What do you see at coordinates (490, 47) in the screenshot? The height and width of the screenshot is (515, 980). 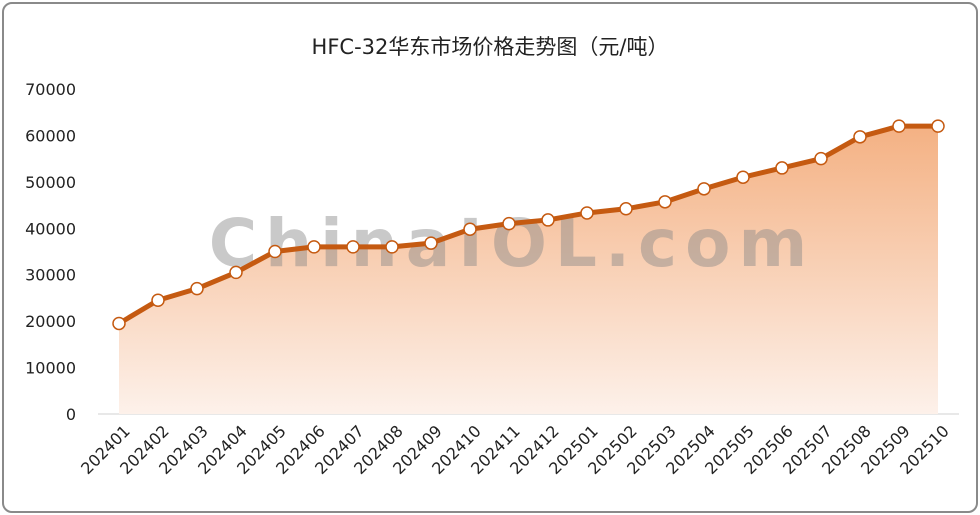 I see `chart-title: HFC-32华东市场价格走势图（元/吨）` at bounding box center [490, 47].